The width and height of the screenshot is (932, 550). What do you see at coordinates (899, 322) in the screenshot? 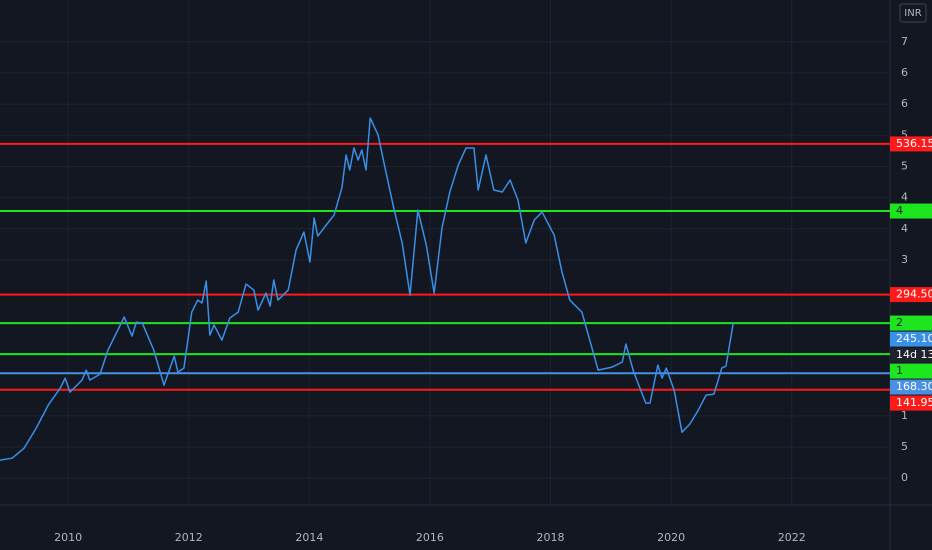
I see `level-label: 2` at bounding box center [899, 322].